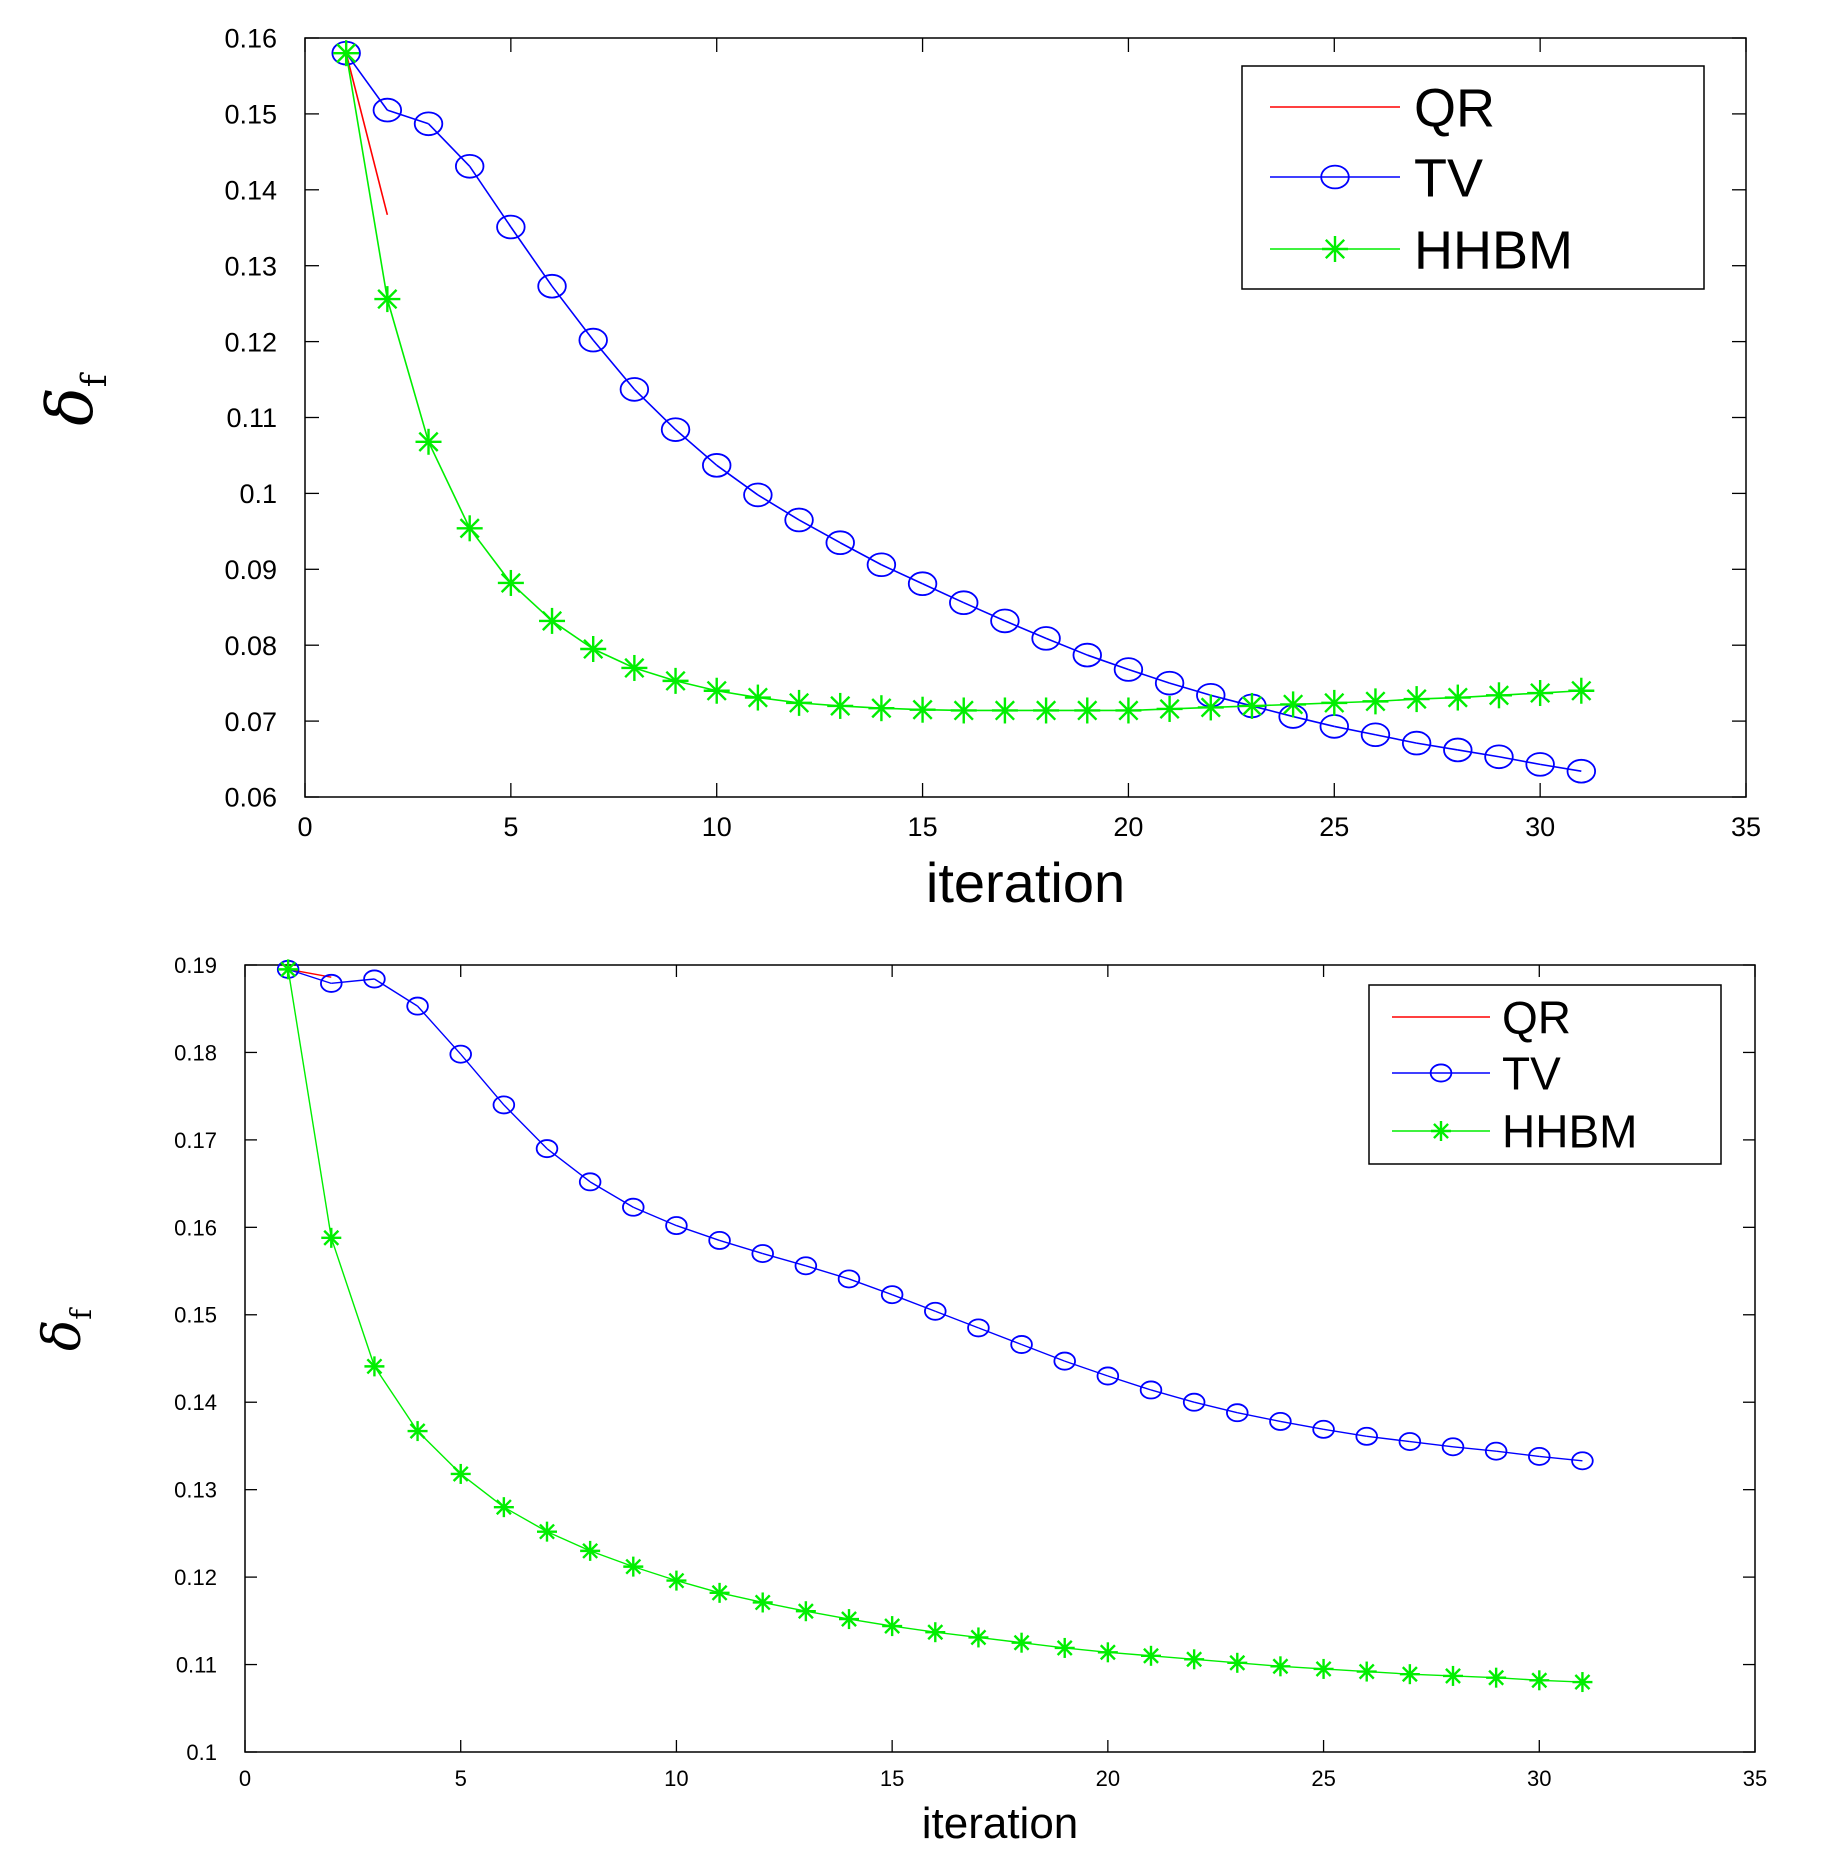  I want to click on y-tick-label: 0.11, so click(196, 1664).